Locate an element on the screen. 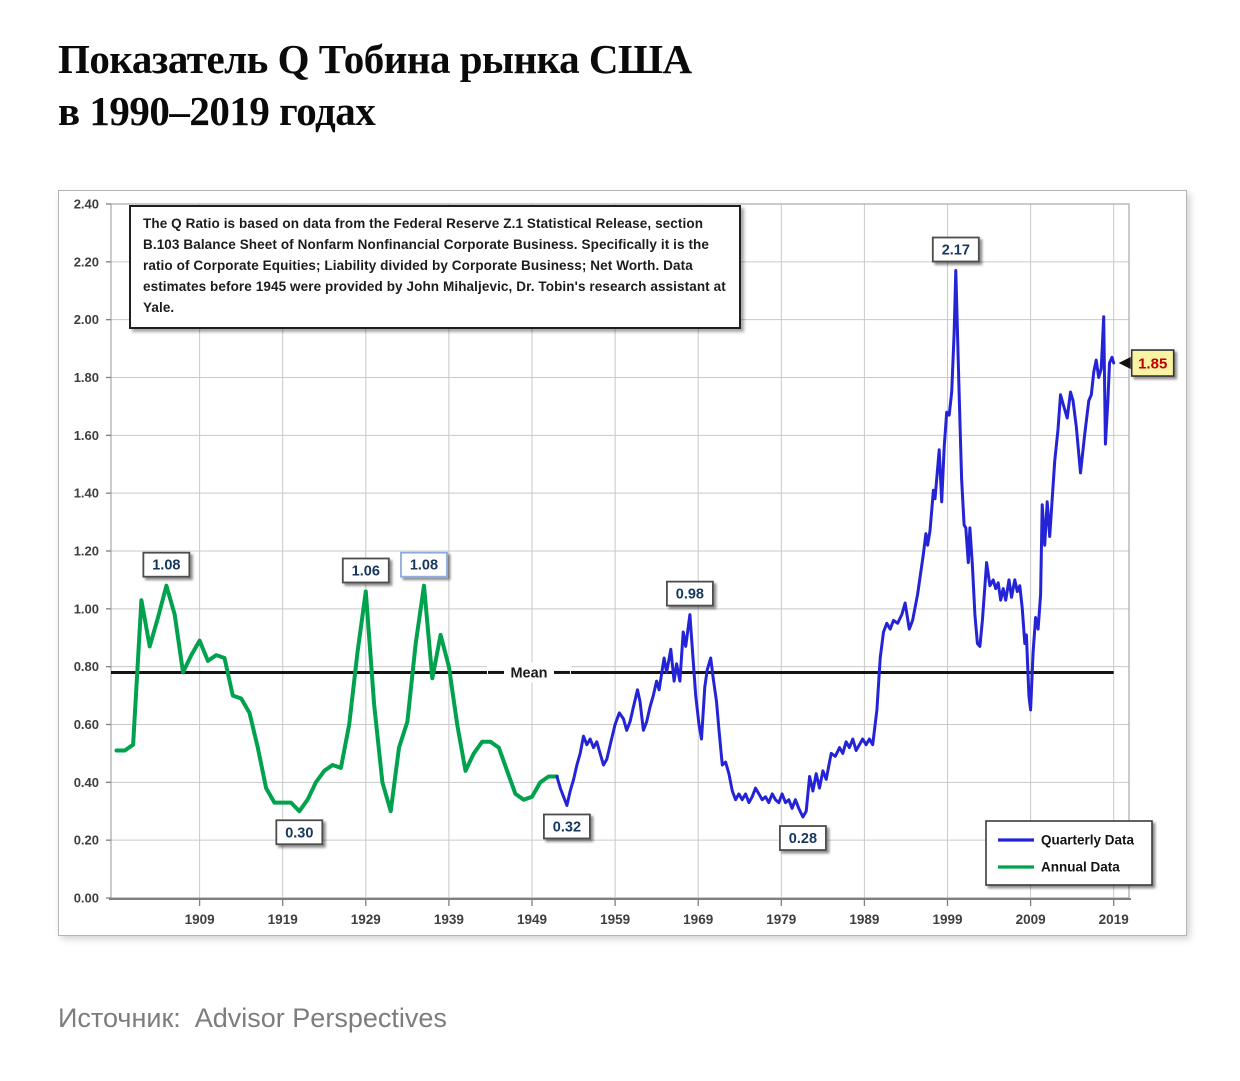 This screenshot has height=1081, width=1240. mean-label-bg is located at coordinates (529, 672).